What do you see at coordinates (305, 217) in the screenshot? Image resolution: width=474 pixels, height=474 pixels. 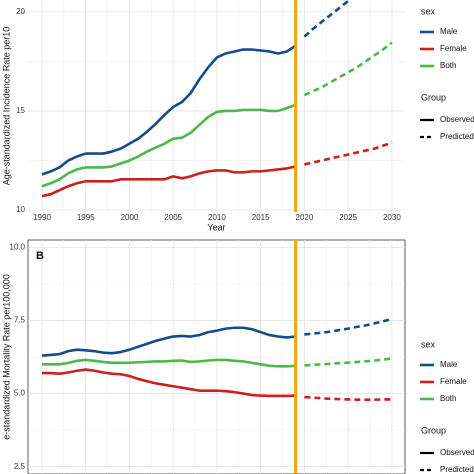 I see `x-tick-label: 2020` at bounding box center [305, 217].